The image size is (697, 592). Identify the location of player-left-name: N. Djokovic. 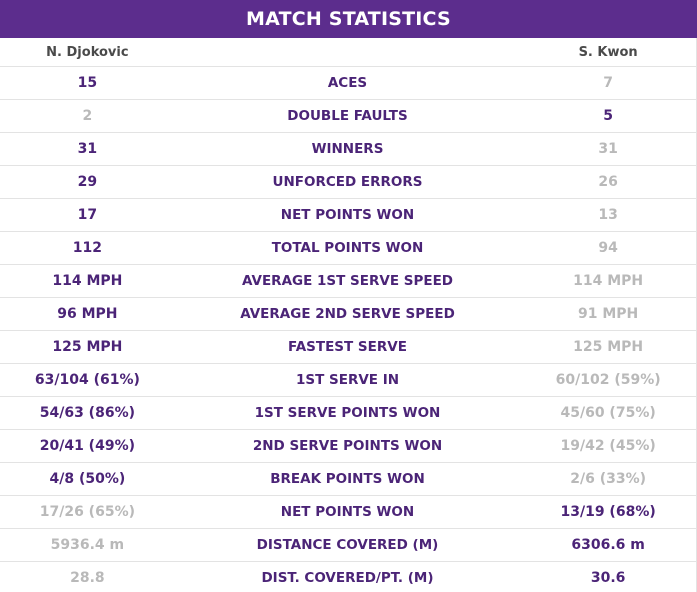
(87, 52).